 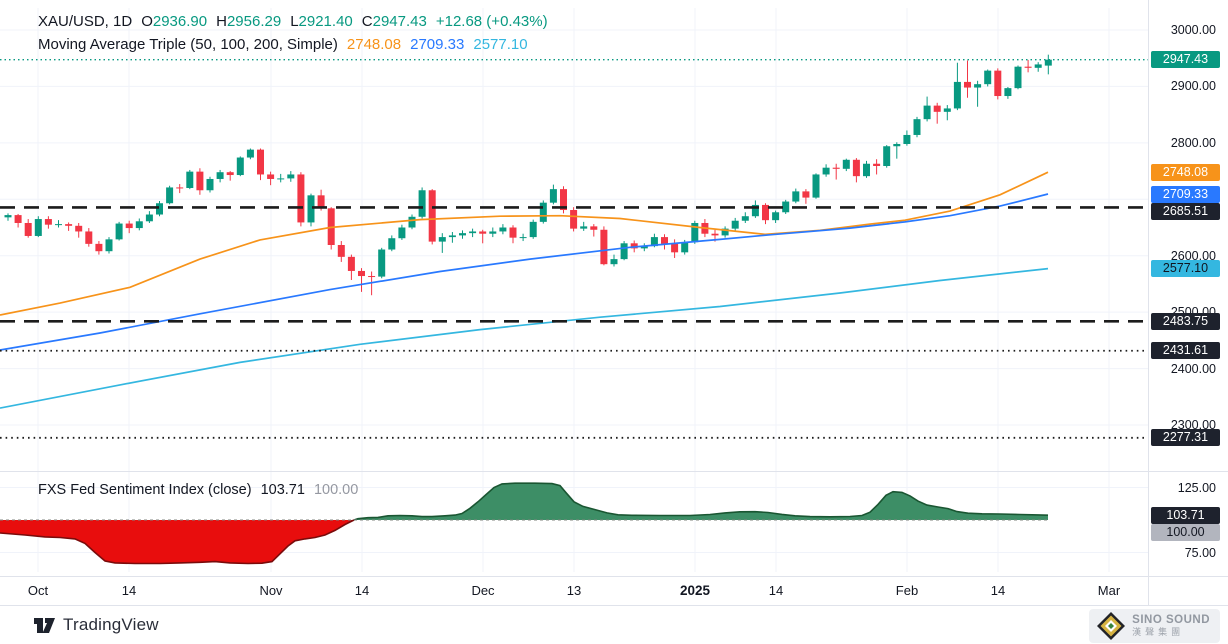 I want to click on price-badge: 2947.43, so click(x=1185, y=60).